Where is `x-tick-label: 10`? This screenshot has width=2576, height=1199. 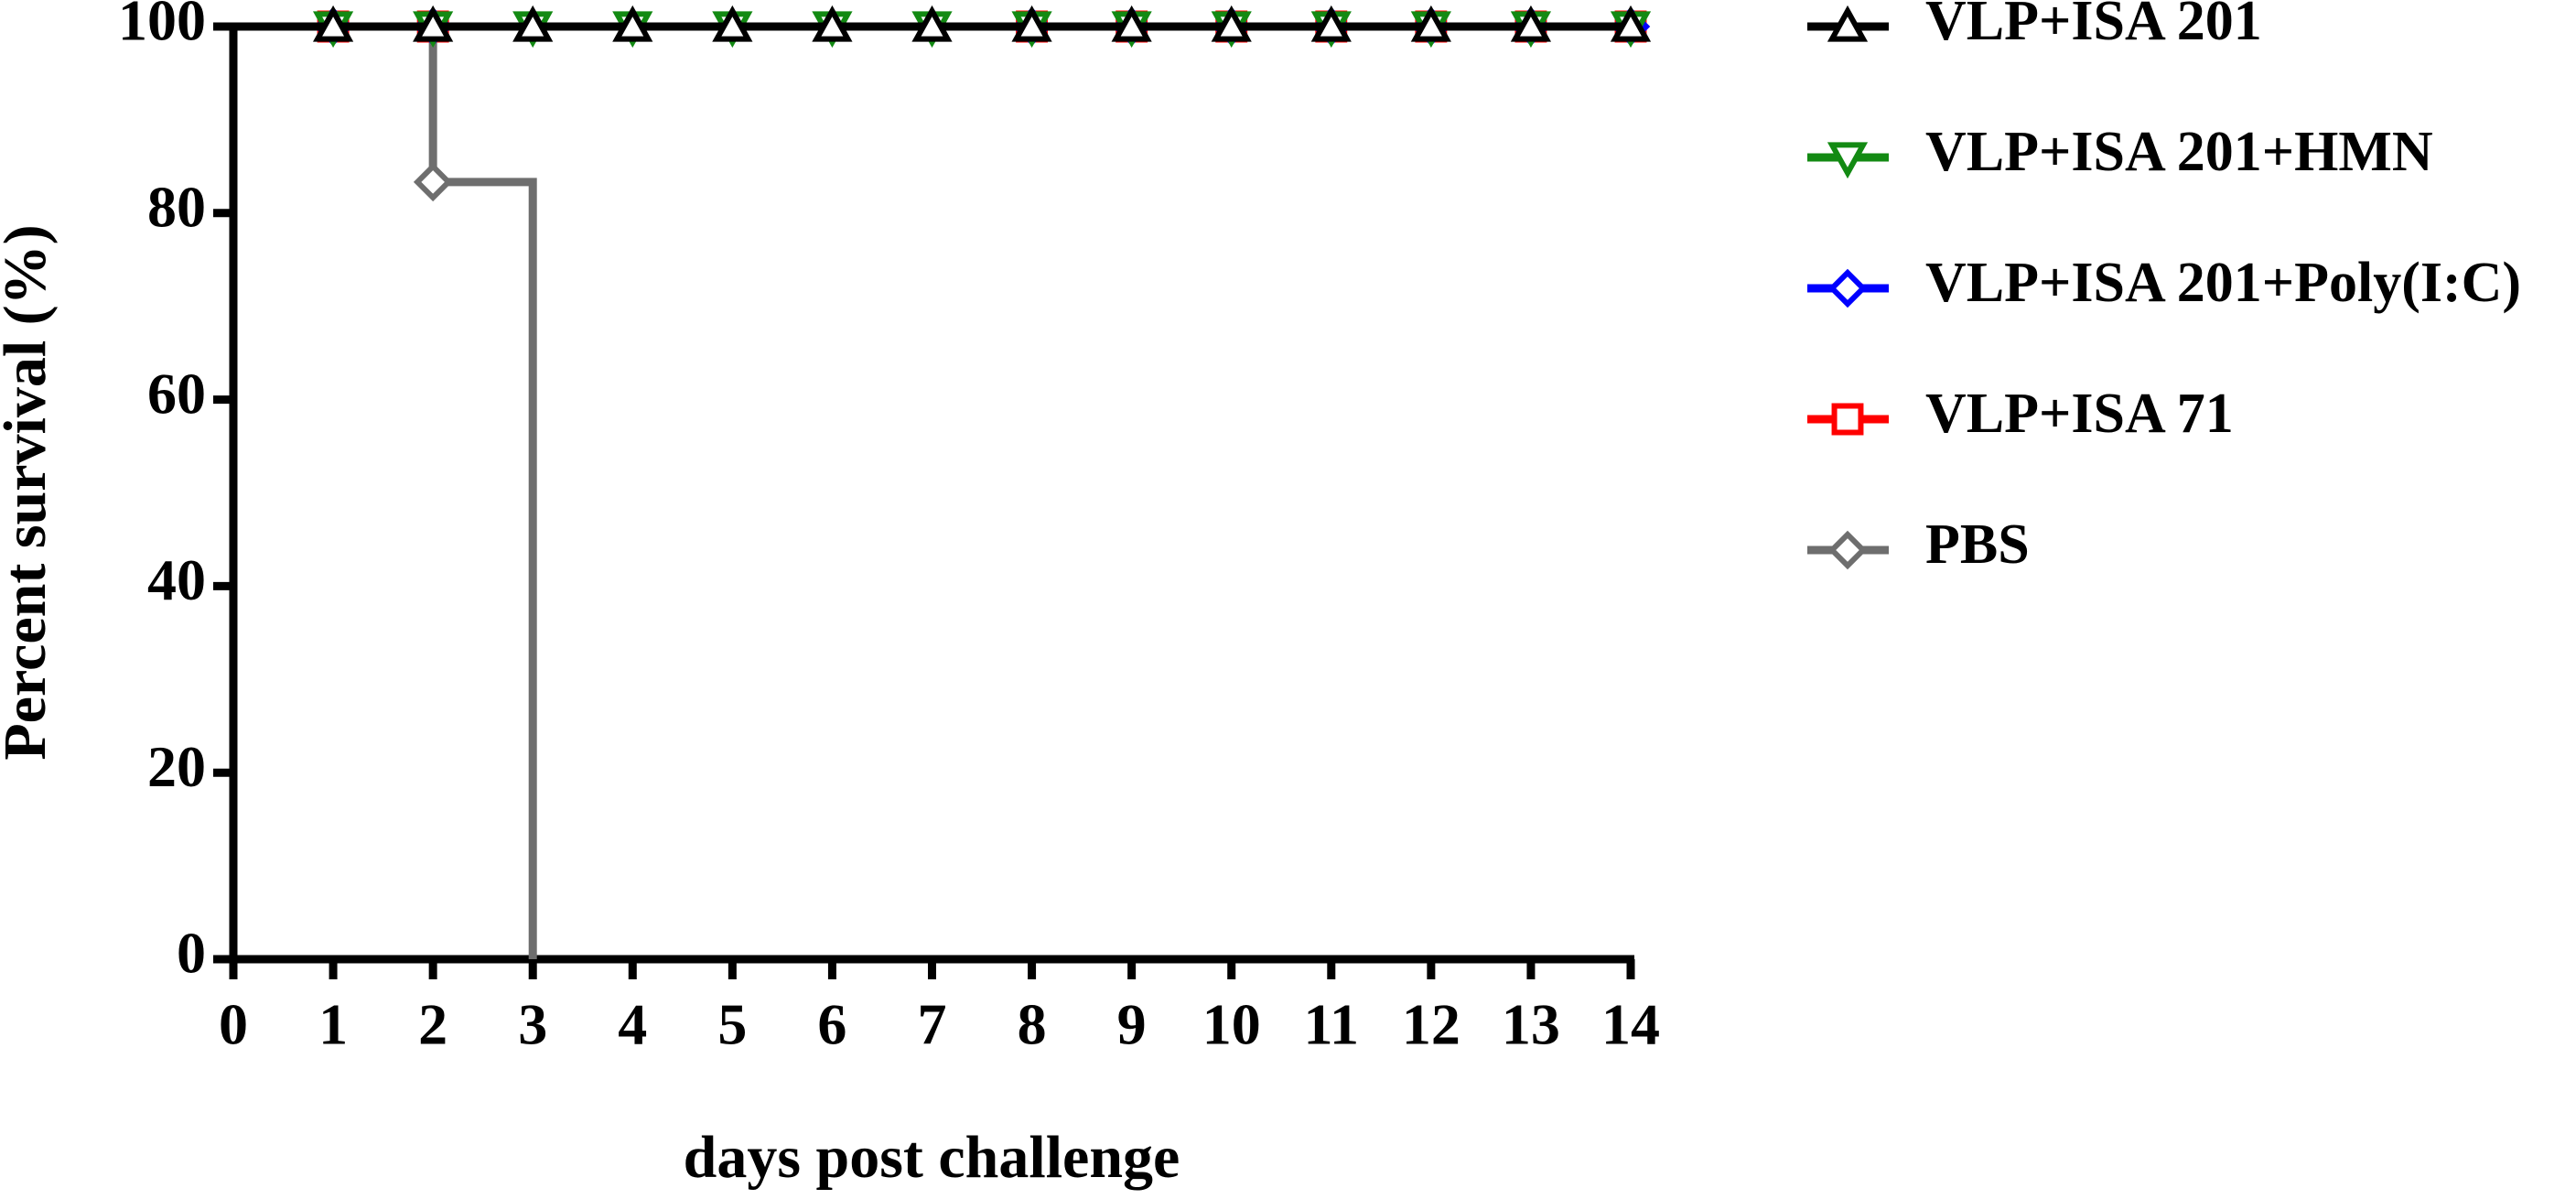 x-tick-label: 10 is located at coordinates (1231, 1025).